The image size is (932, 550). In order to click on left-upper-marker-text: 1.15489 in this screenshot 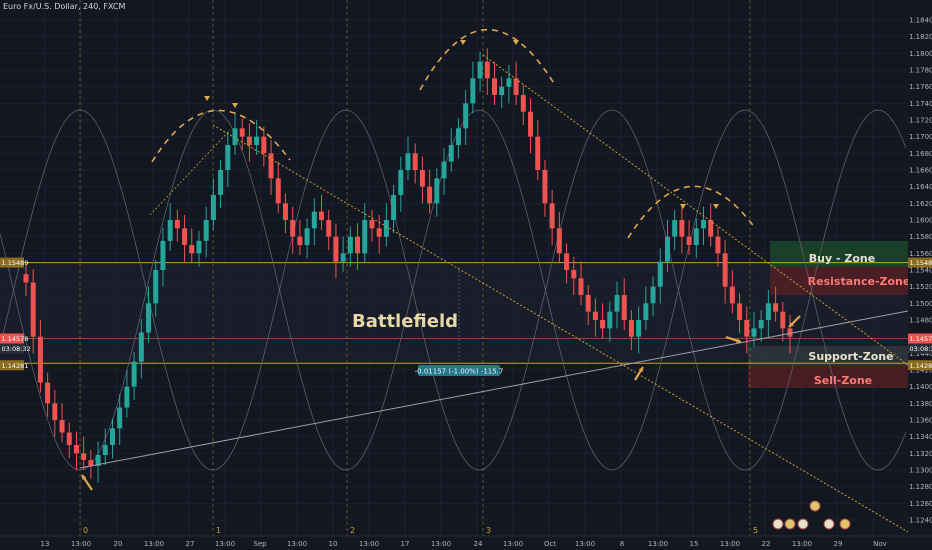, I will do `click(15, 263)`.